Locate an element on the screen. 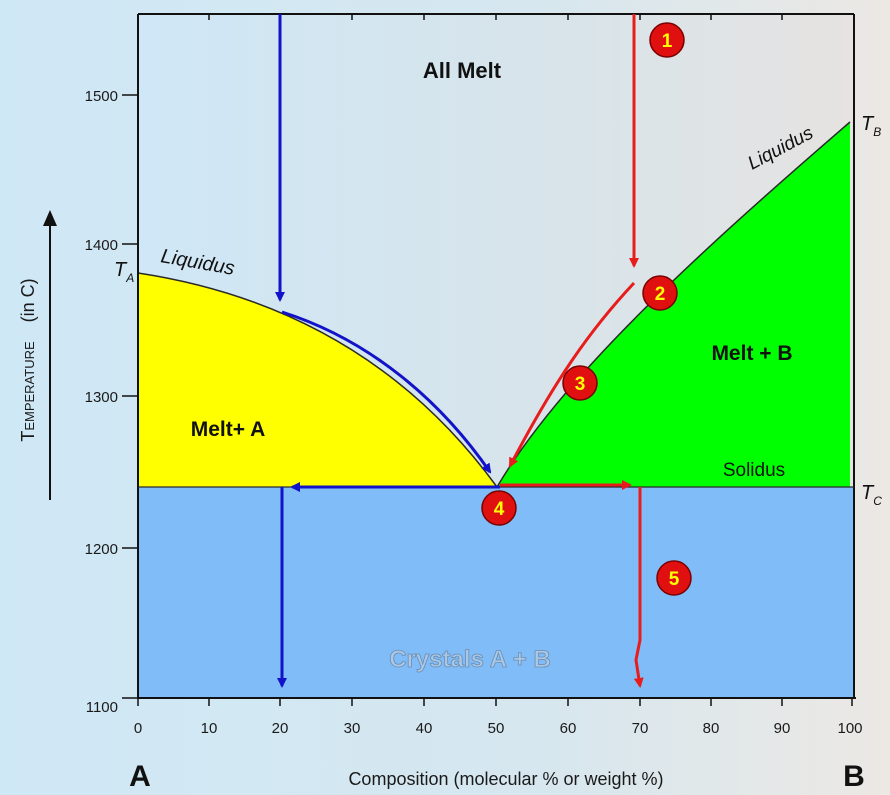  bottom-ticks is located at coordinates (495, 702).